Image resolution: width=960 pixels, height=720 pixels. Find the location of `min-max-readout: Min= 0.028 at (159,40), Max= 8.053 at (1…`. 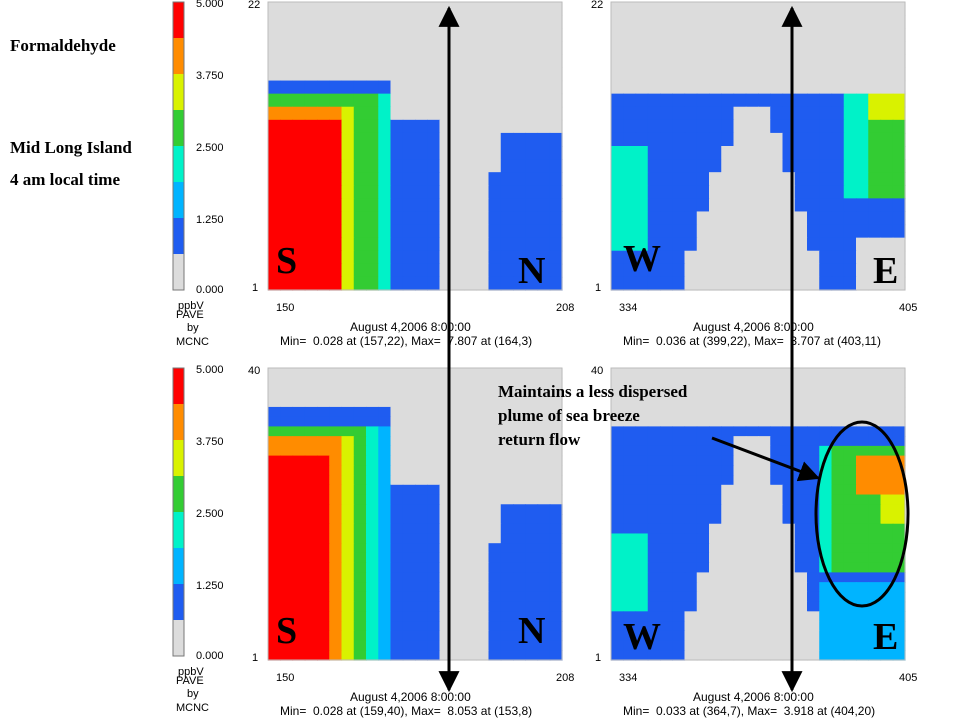

min-max-readout: Min= 0.028 at (159,40), Max= 8.053 at (1… is located at coordinates (406, 711).